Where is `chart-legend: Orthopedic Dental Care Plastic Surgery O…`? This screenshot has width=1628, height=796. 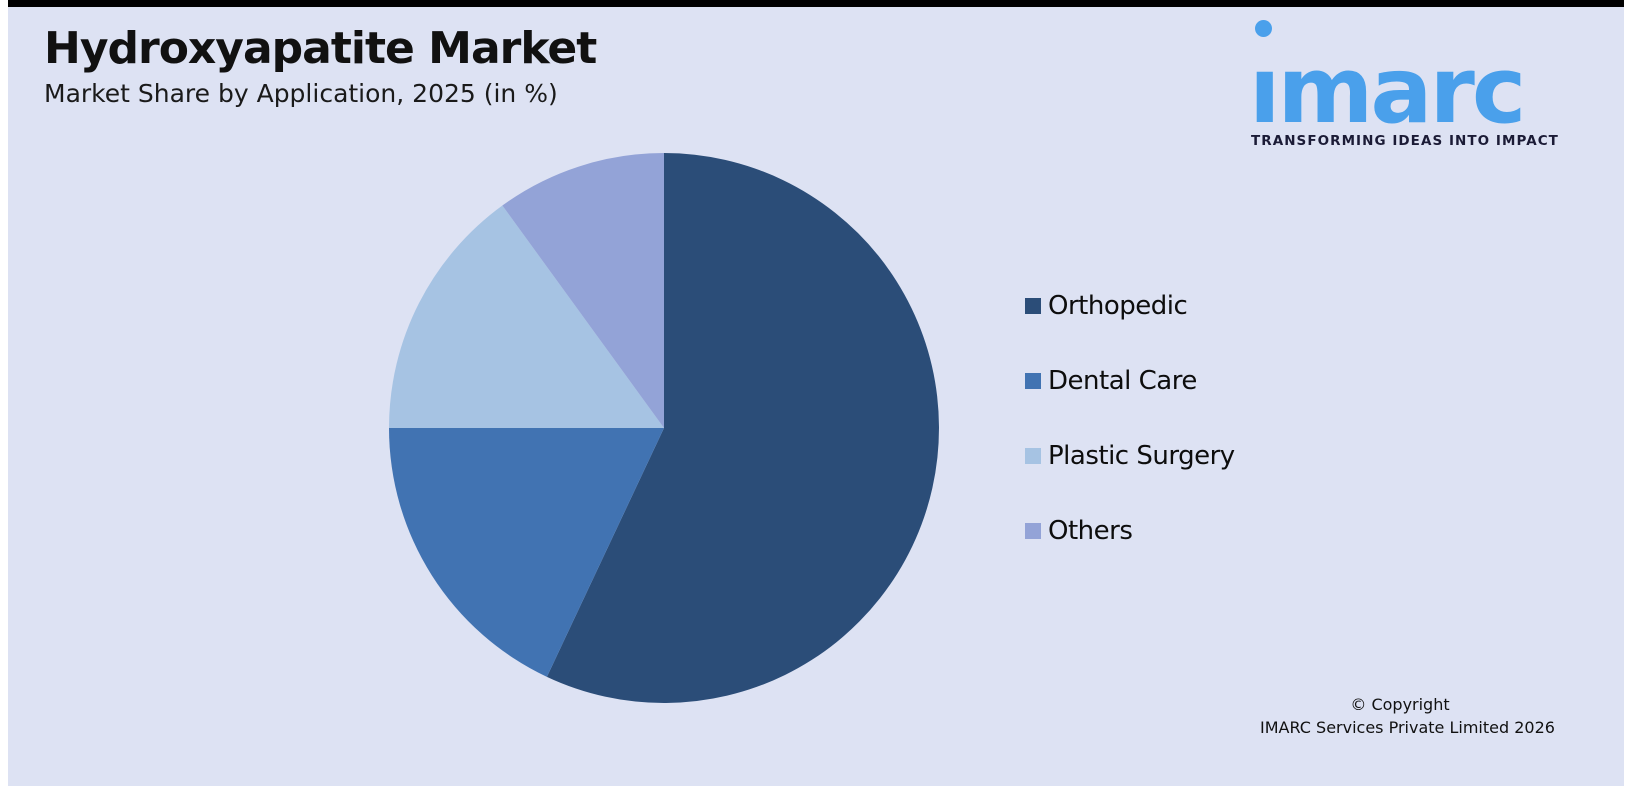
chart-legend: Orthopedic Dental Care Plastic Surgery O… is located at coordinates (1130, 418).